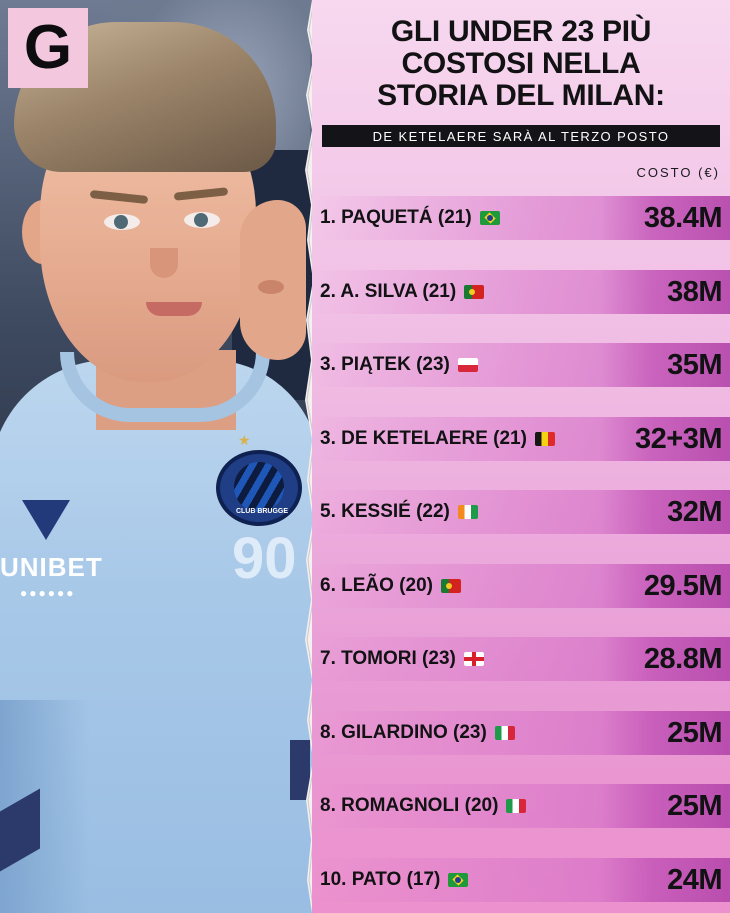  Describe the element at coordinates (264, 558) in the screenshot. I see `shirt-number: 90` at that location.